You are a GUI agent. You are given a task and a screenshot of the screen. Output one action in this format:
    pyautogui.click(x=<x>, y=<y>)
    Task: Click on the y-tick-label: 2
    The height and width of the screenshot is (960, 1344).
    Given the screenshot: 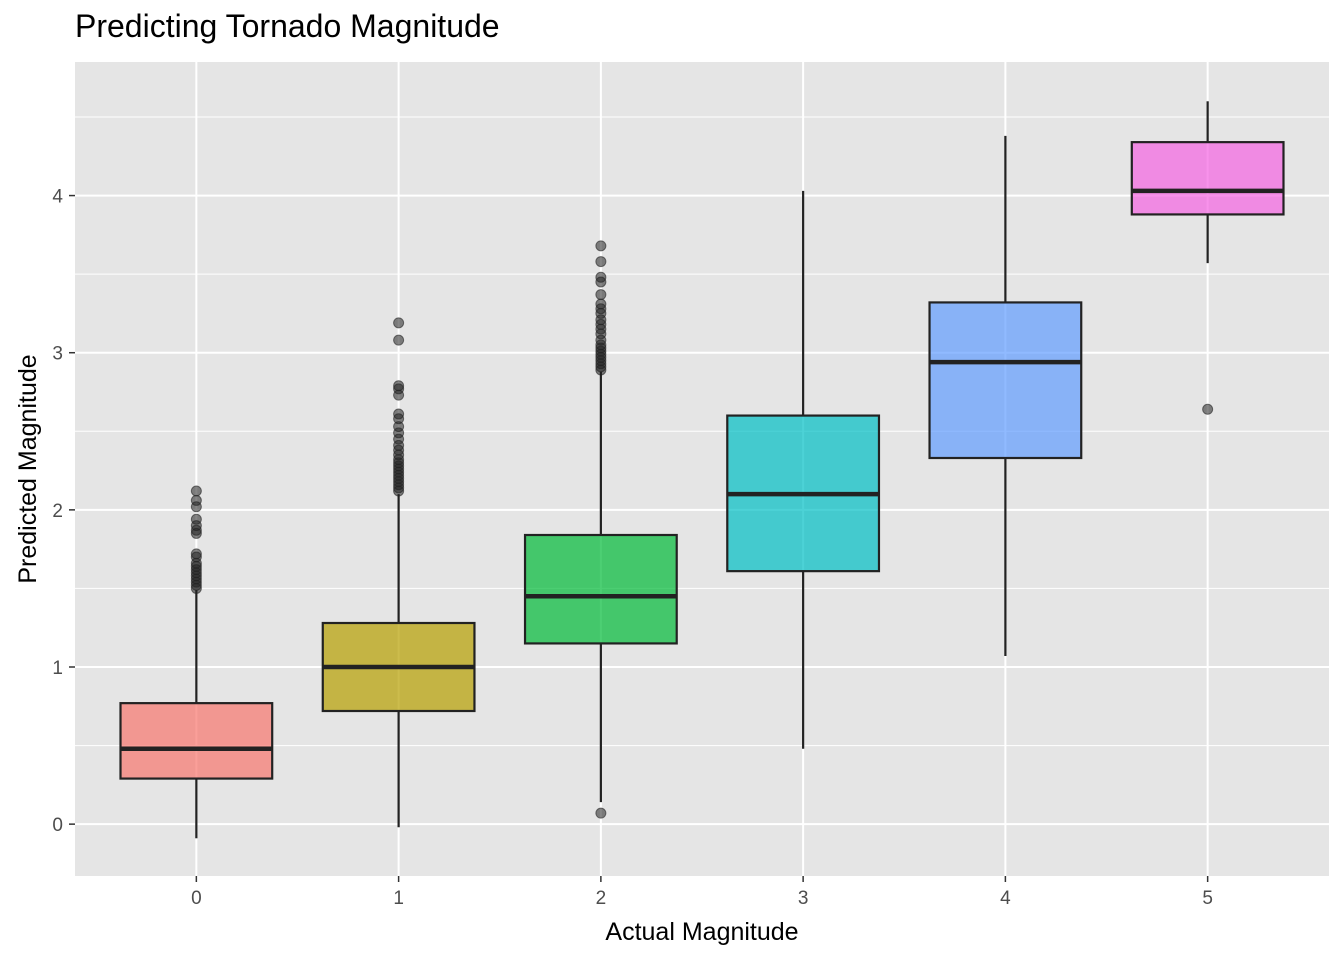 What is the action you would take?
    pyautogui.click(x=57, y=511)
    